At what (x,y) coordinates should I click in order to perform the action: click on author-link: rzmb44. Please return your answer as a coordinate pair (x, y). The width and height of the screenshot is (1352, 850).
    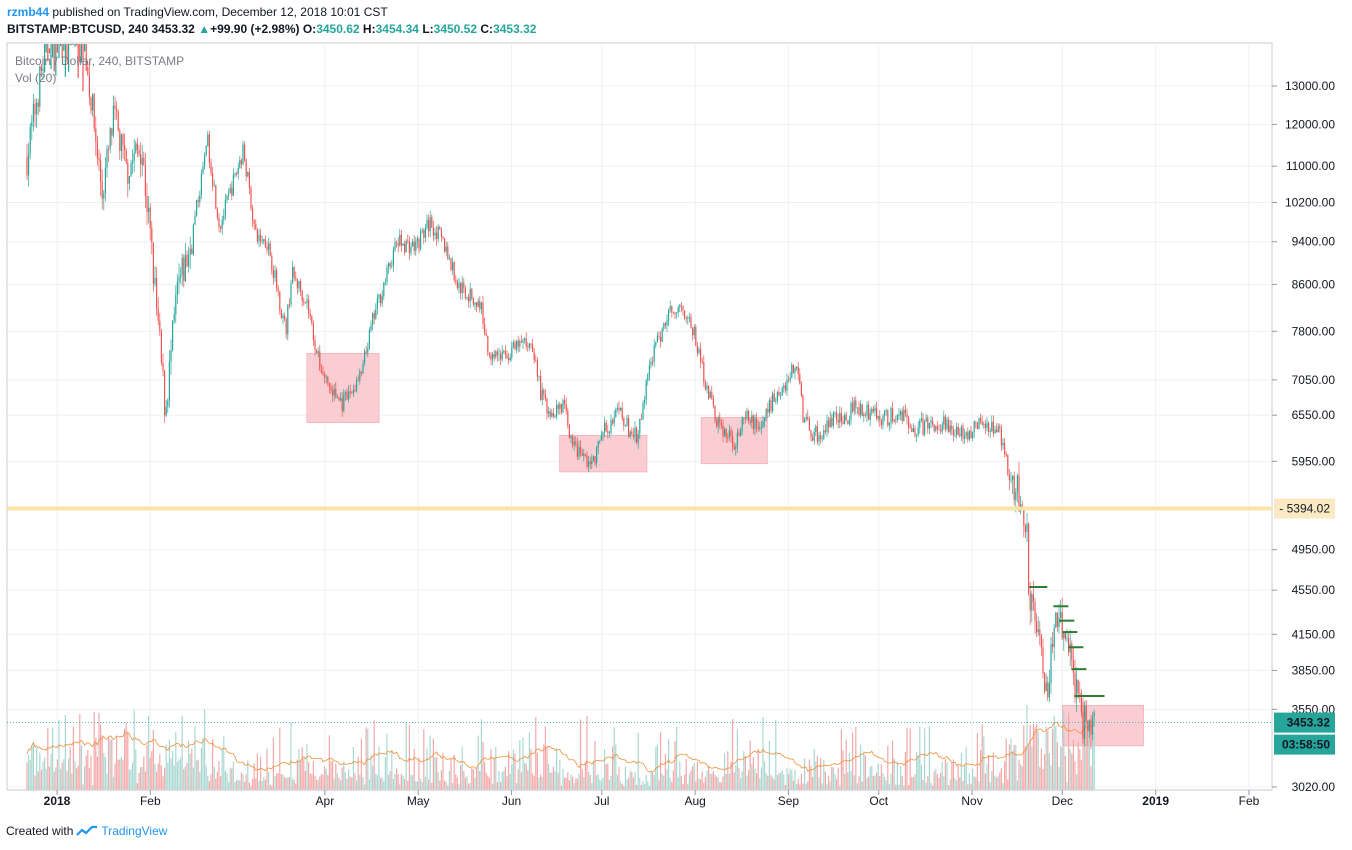
    Looking at the image, I should click on (28, 12).